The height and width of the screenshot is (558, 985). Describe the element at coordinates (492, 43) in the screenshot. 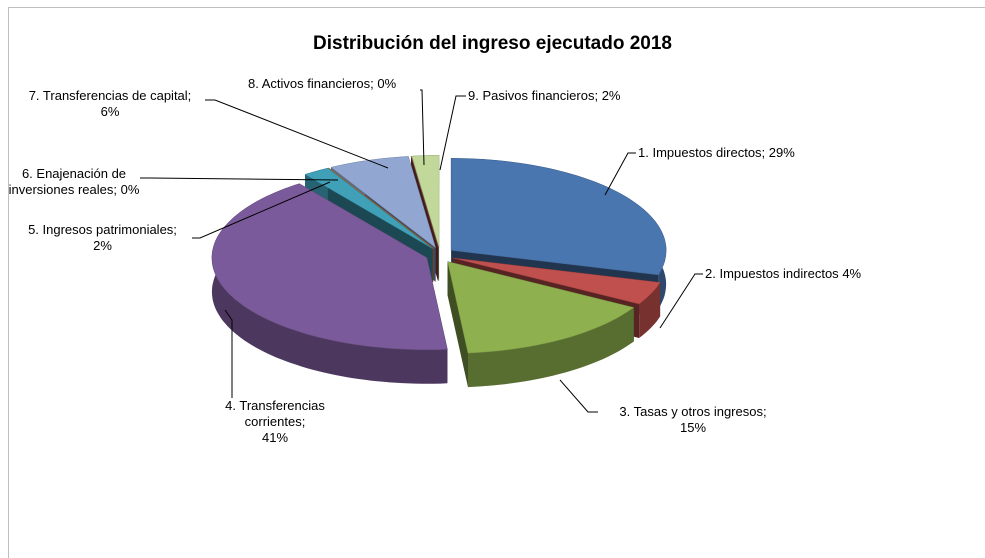

I see `chart-title: Distribución del ingreso ejecutado 2018` at that location.